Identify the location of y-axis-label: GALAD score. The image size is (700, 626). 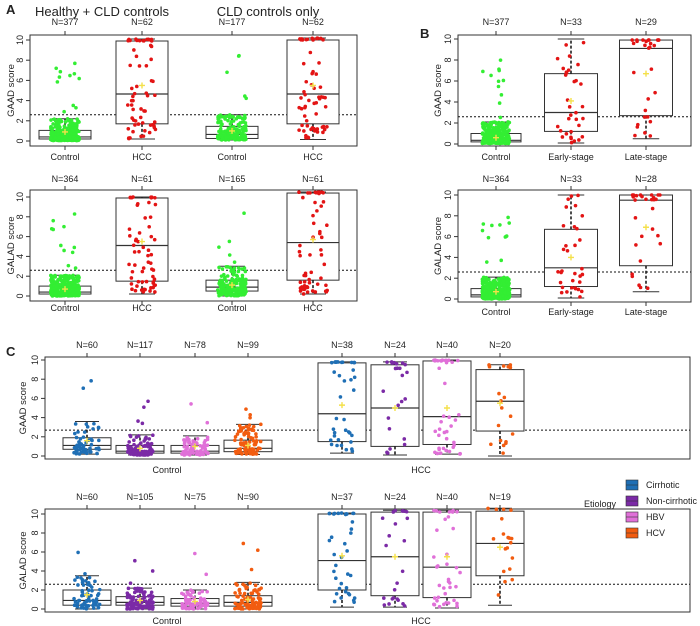
(438, 246).